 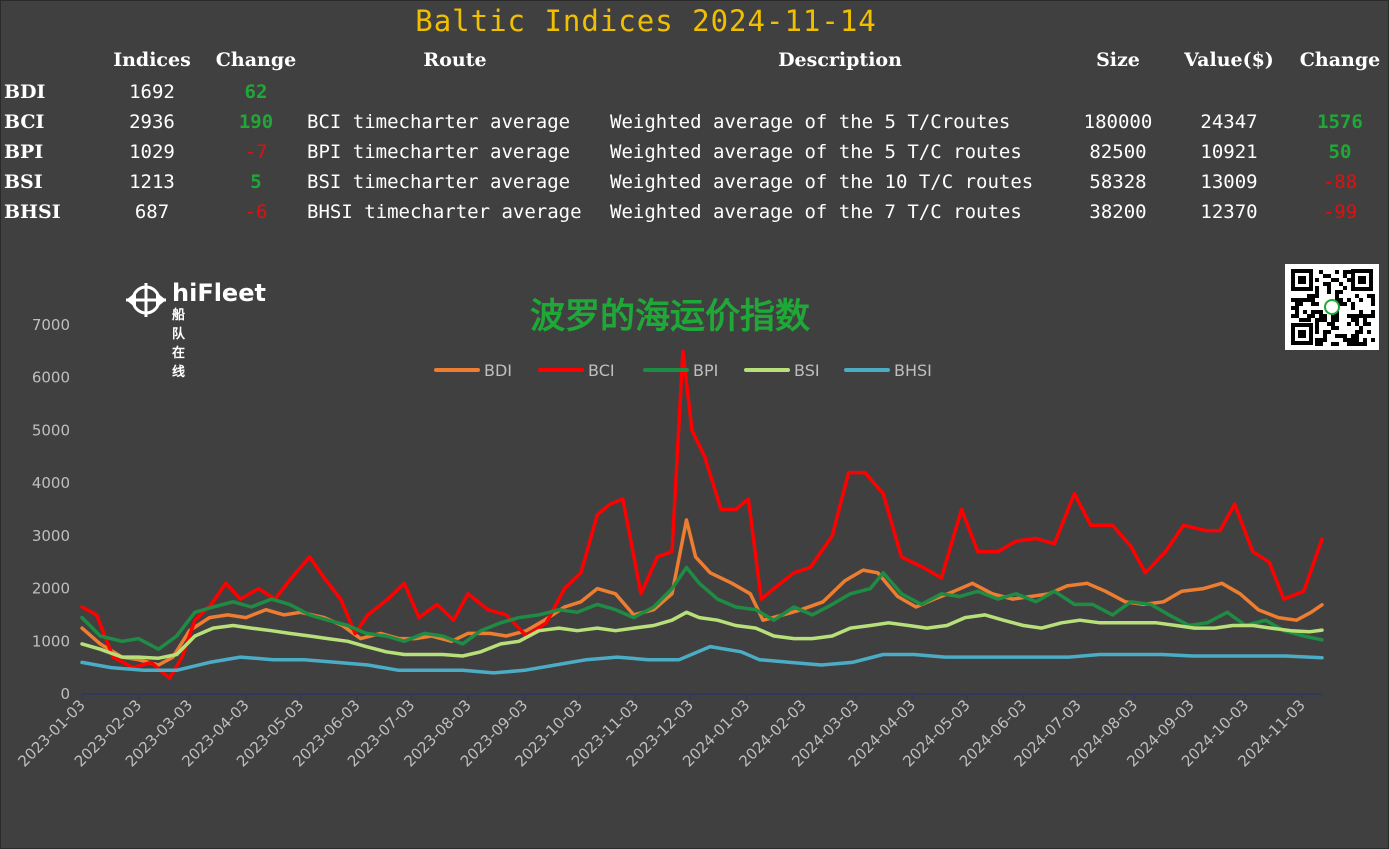 What do you see at coordinates (646, 21) in the screenshot?
I see `page-title: Baltic Indices 2024-11-14` at bounding box center [646, 21].